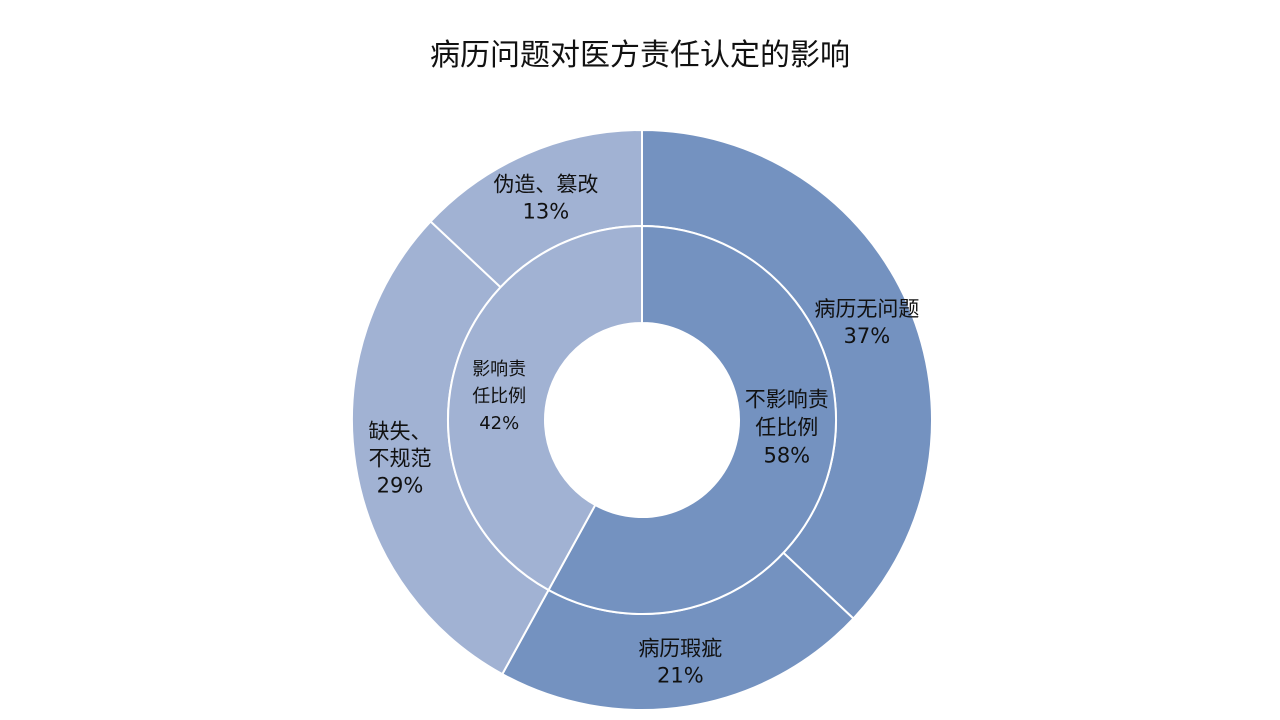 The image size is (1280, 720). I want to click on outer-label-伪造篡改: 伪造、篡改 13%, so click(545, 197).